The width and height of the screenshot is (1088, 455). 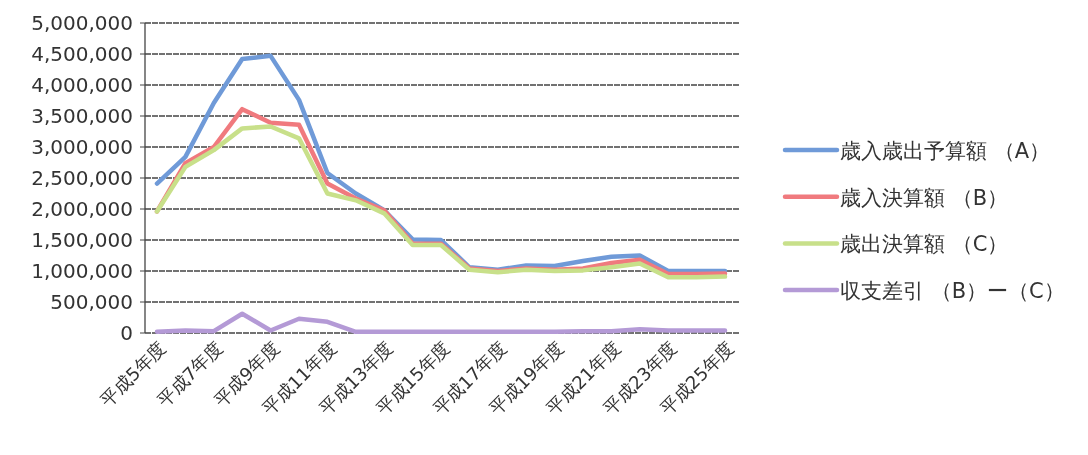 What do you see at coordinates (441, 323) in the screenshot?
I see `line-series` at bounding box center [441, 323].